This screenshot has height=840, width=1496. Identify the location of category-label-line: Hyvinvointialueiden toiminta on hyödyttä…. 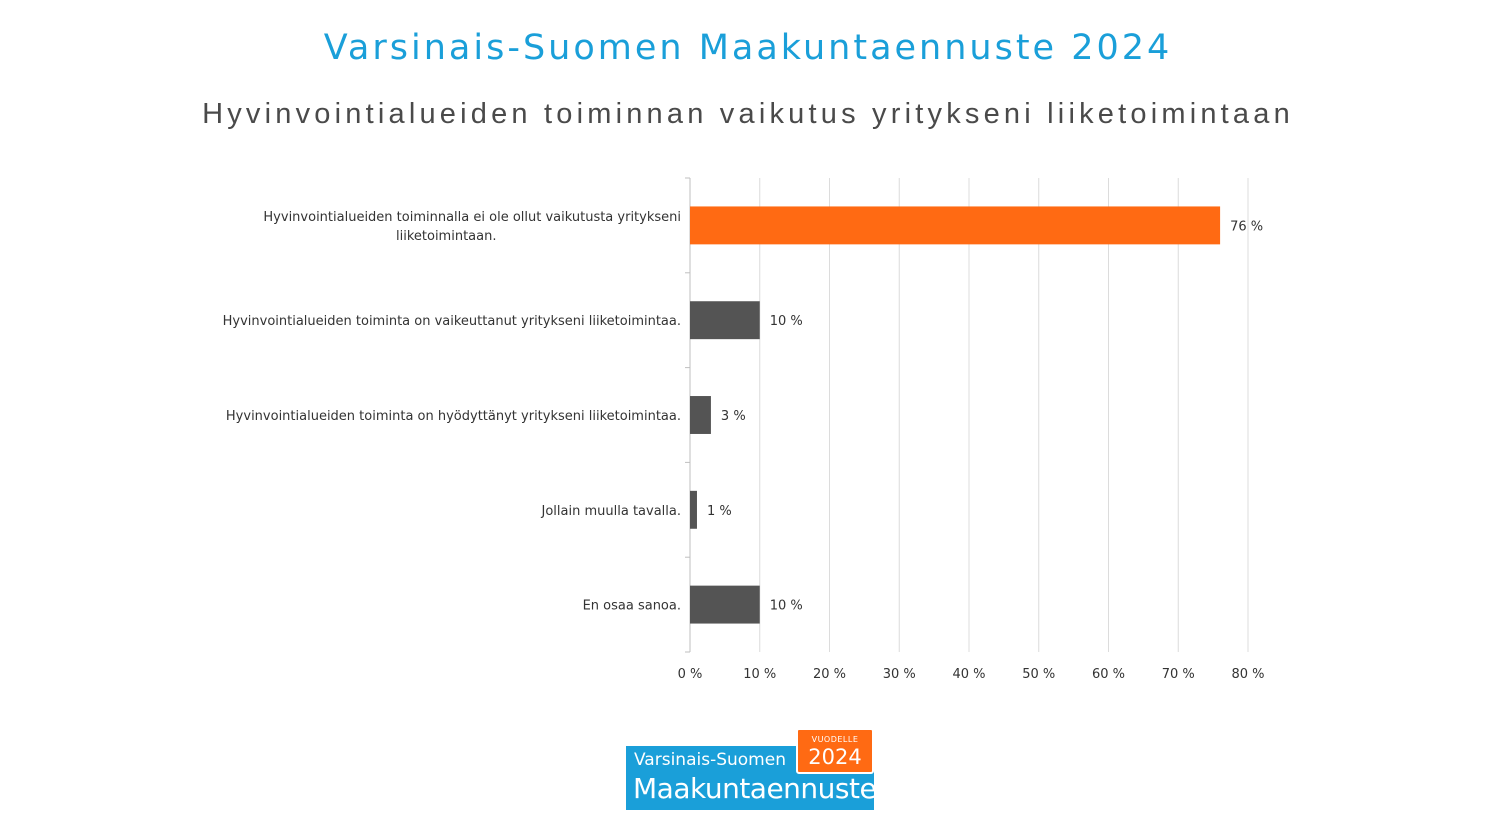
(453, 416).